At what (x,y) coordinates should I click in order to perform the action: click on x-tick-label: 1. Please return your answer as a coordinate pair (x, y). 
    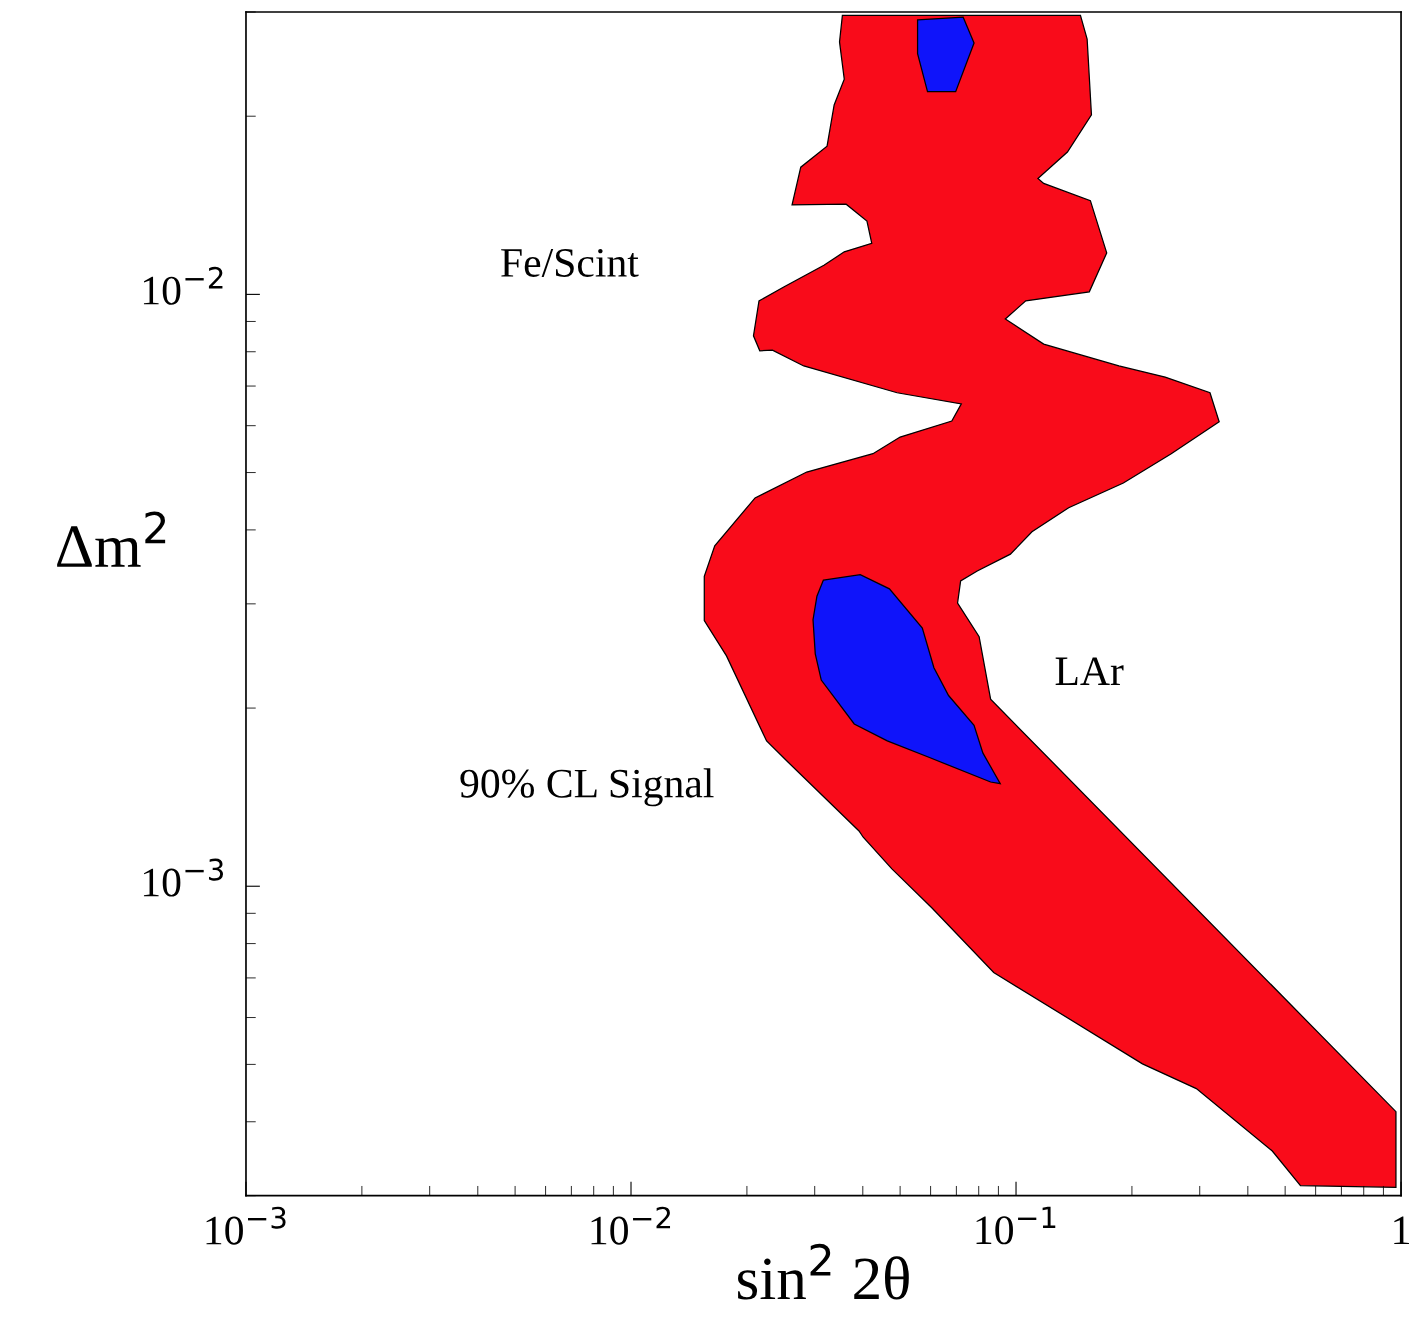
    Looking at the image, I should click on (1401, 1230).